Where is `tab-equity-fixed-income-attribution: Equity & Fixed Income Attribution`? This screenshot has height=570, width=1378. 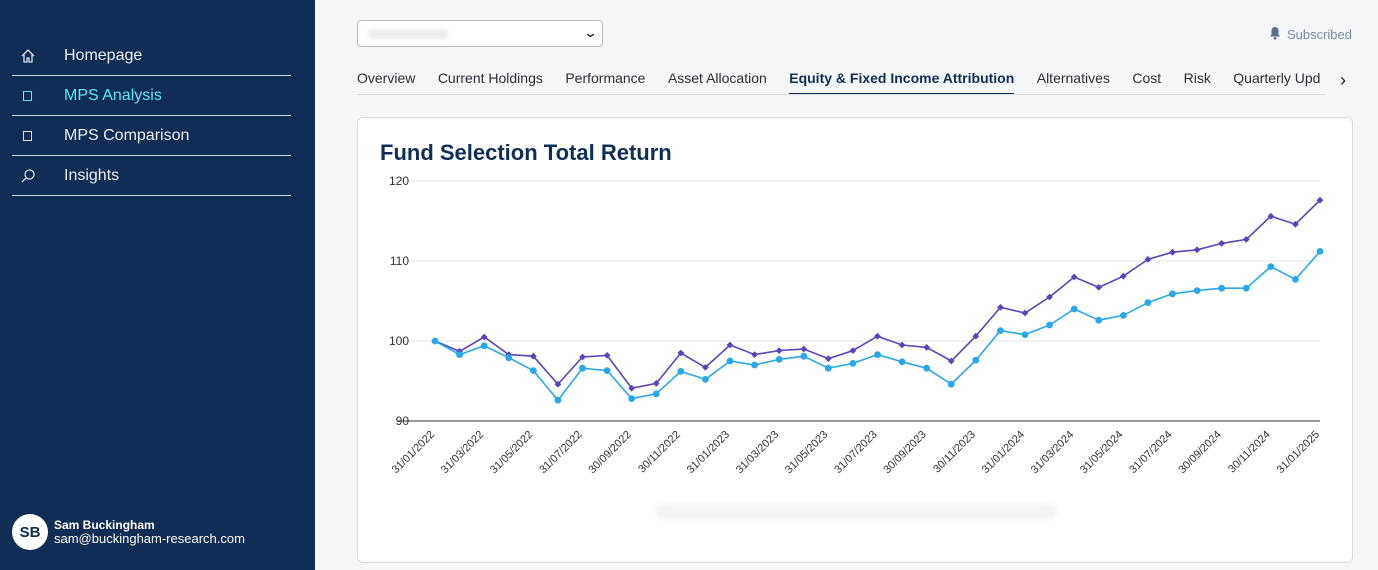
tab-equity-fixed-income-attribution: Equity & Fixed Income Attribution is located at coordinates (902, 79).